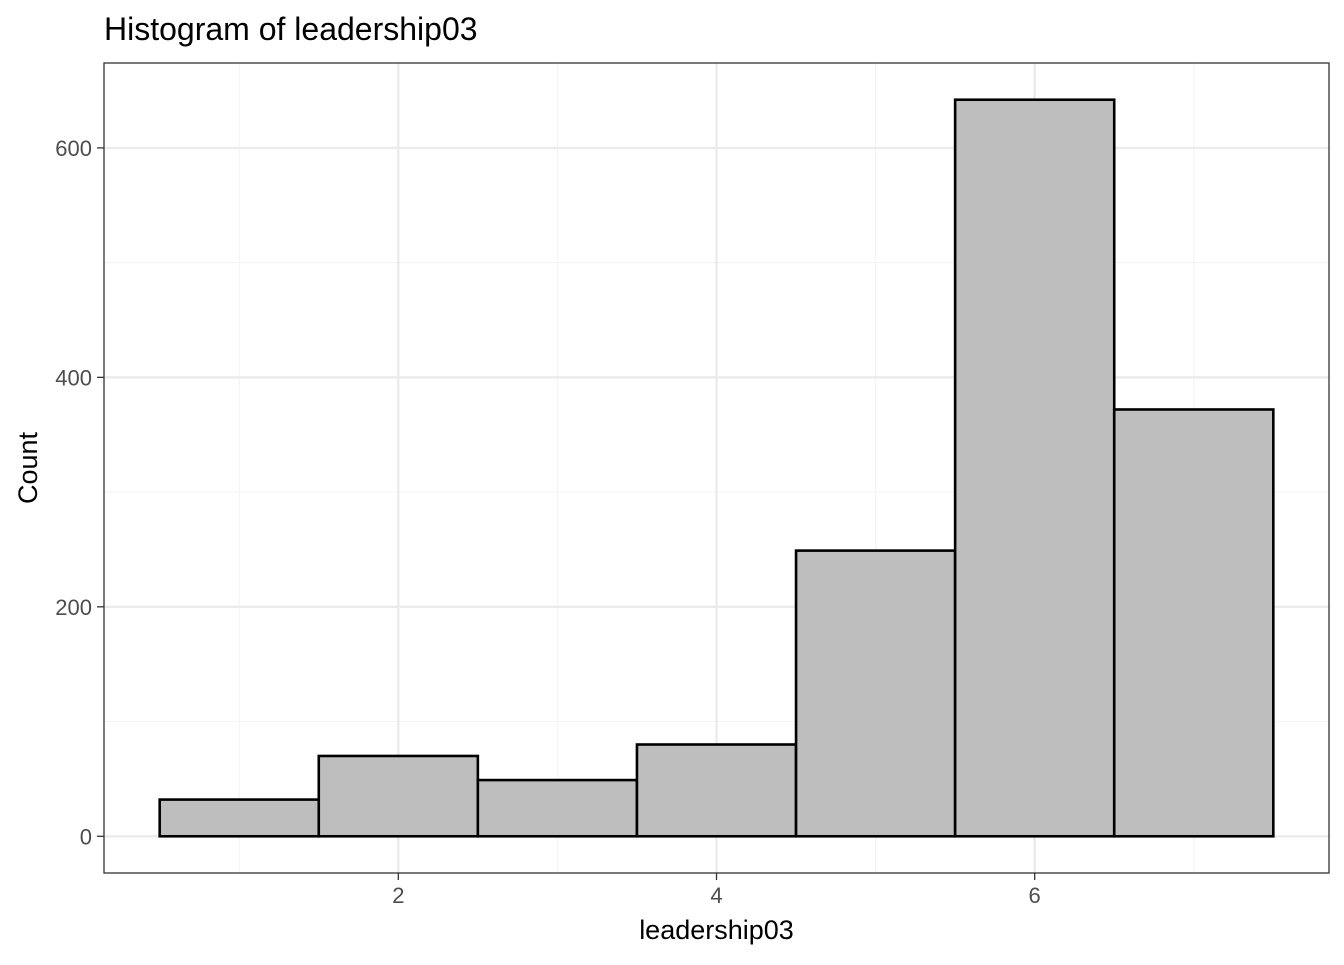 The height and width of the screenshot is (965, 1344). Describe the element at coordinates (86, 836) in the screenshot. I see `y-tick-label: 0` at that location.